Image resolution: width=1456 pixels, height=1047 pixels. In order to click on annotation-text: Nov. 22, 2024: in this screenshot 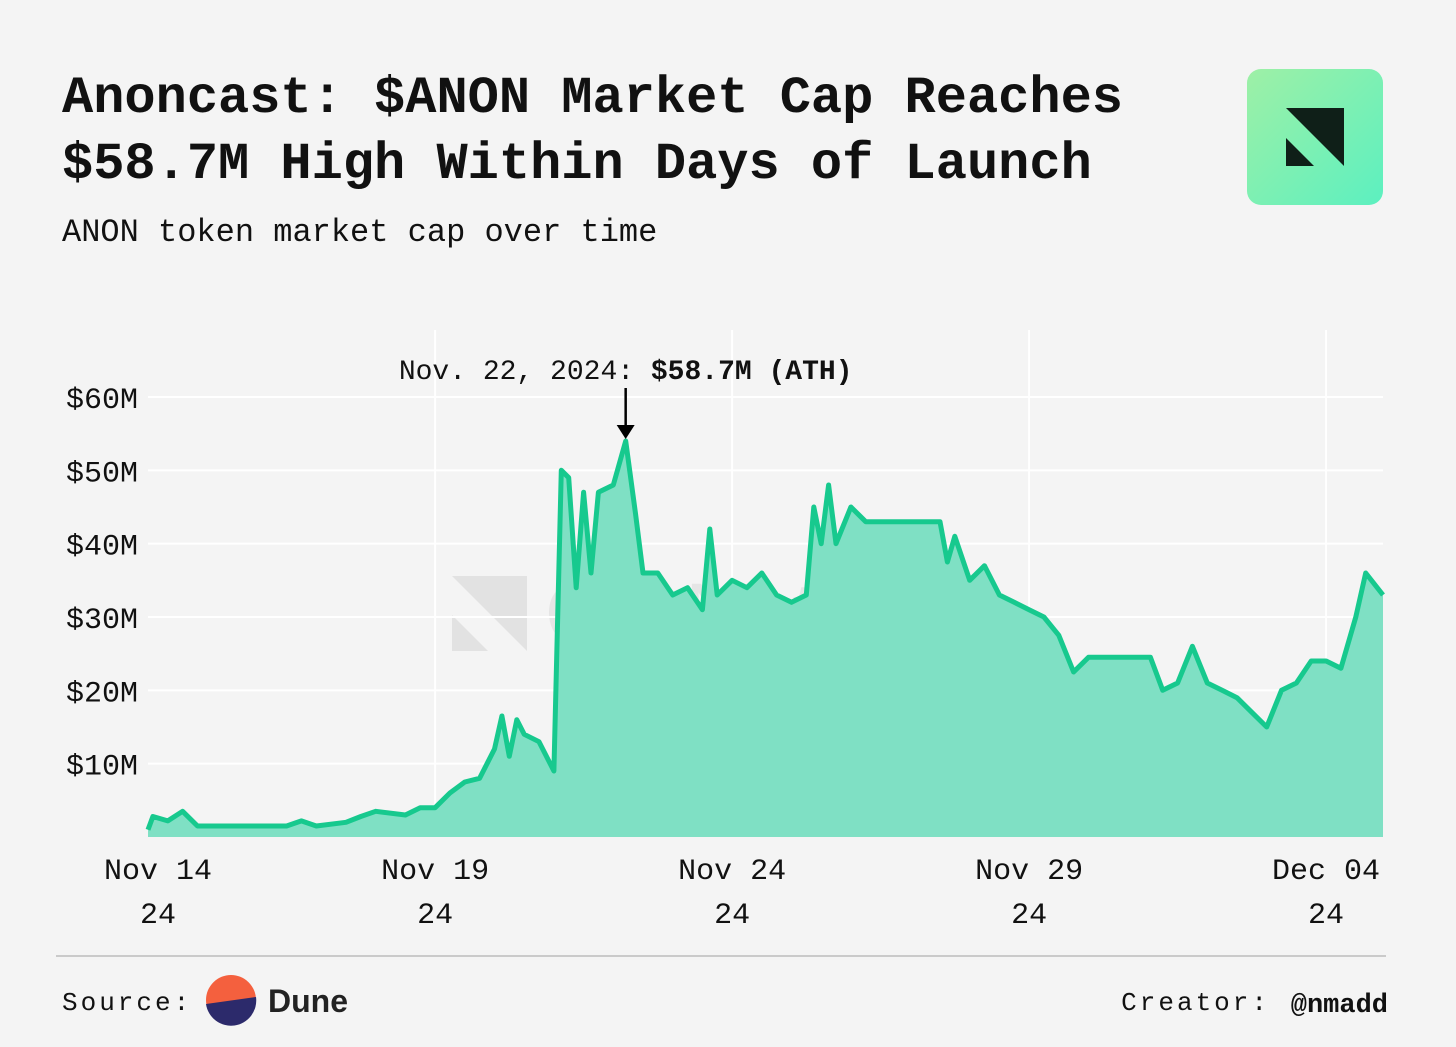, I will do `click(525, 372)`.